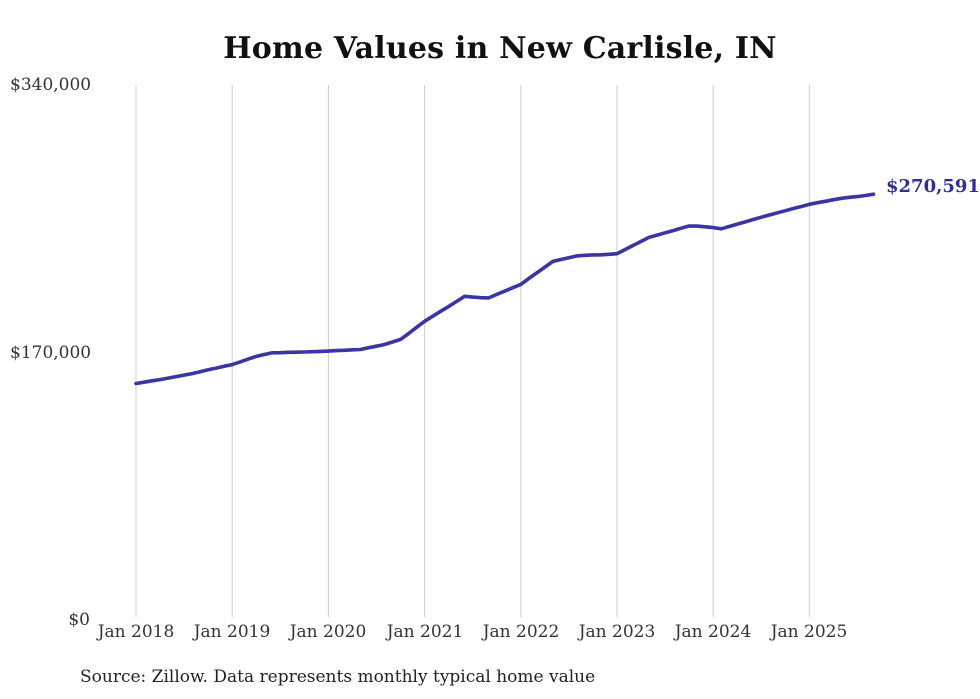 This screenshot has height=699, width=980. I want to click on x-axis-tick-jan-2025: Jan 2025, so click(809, 632).